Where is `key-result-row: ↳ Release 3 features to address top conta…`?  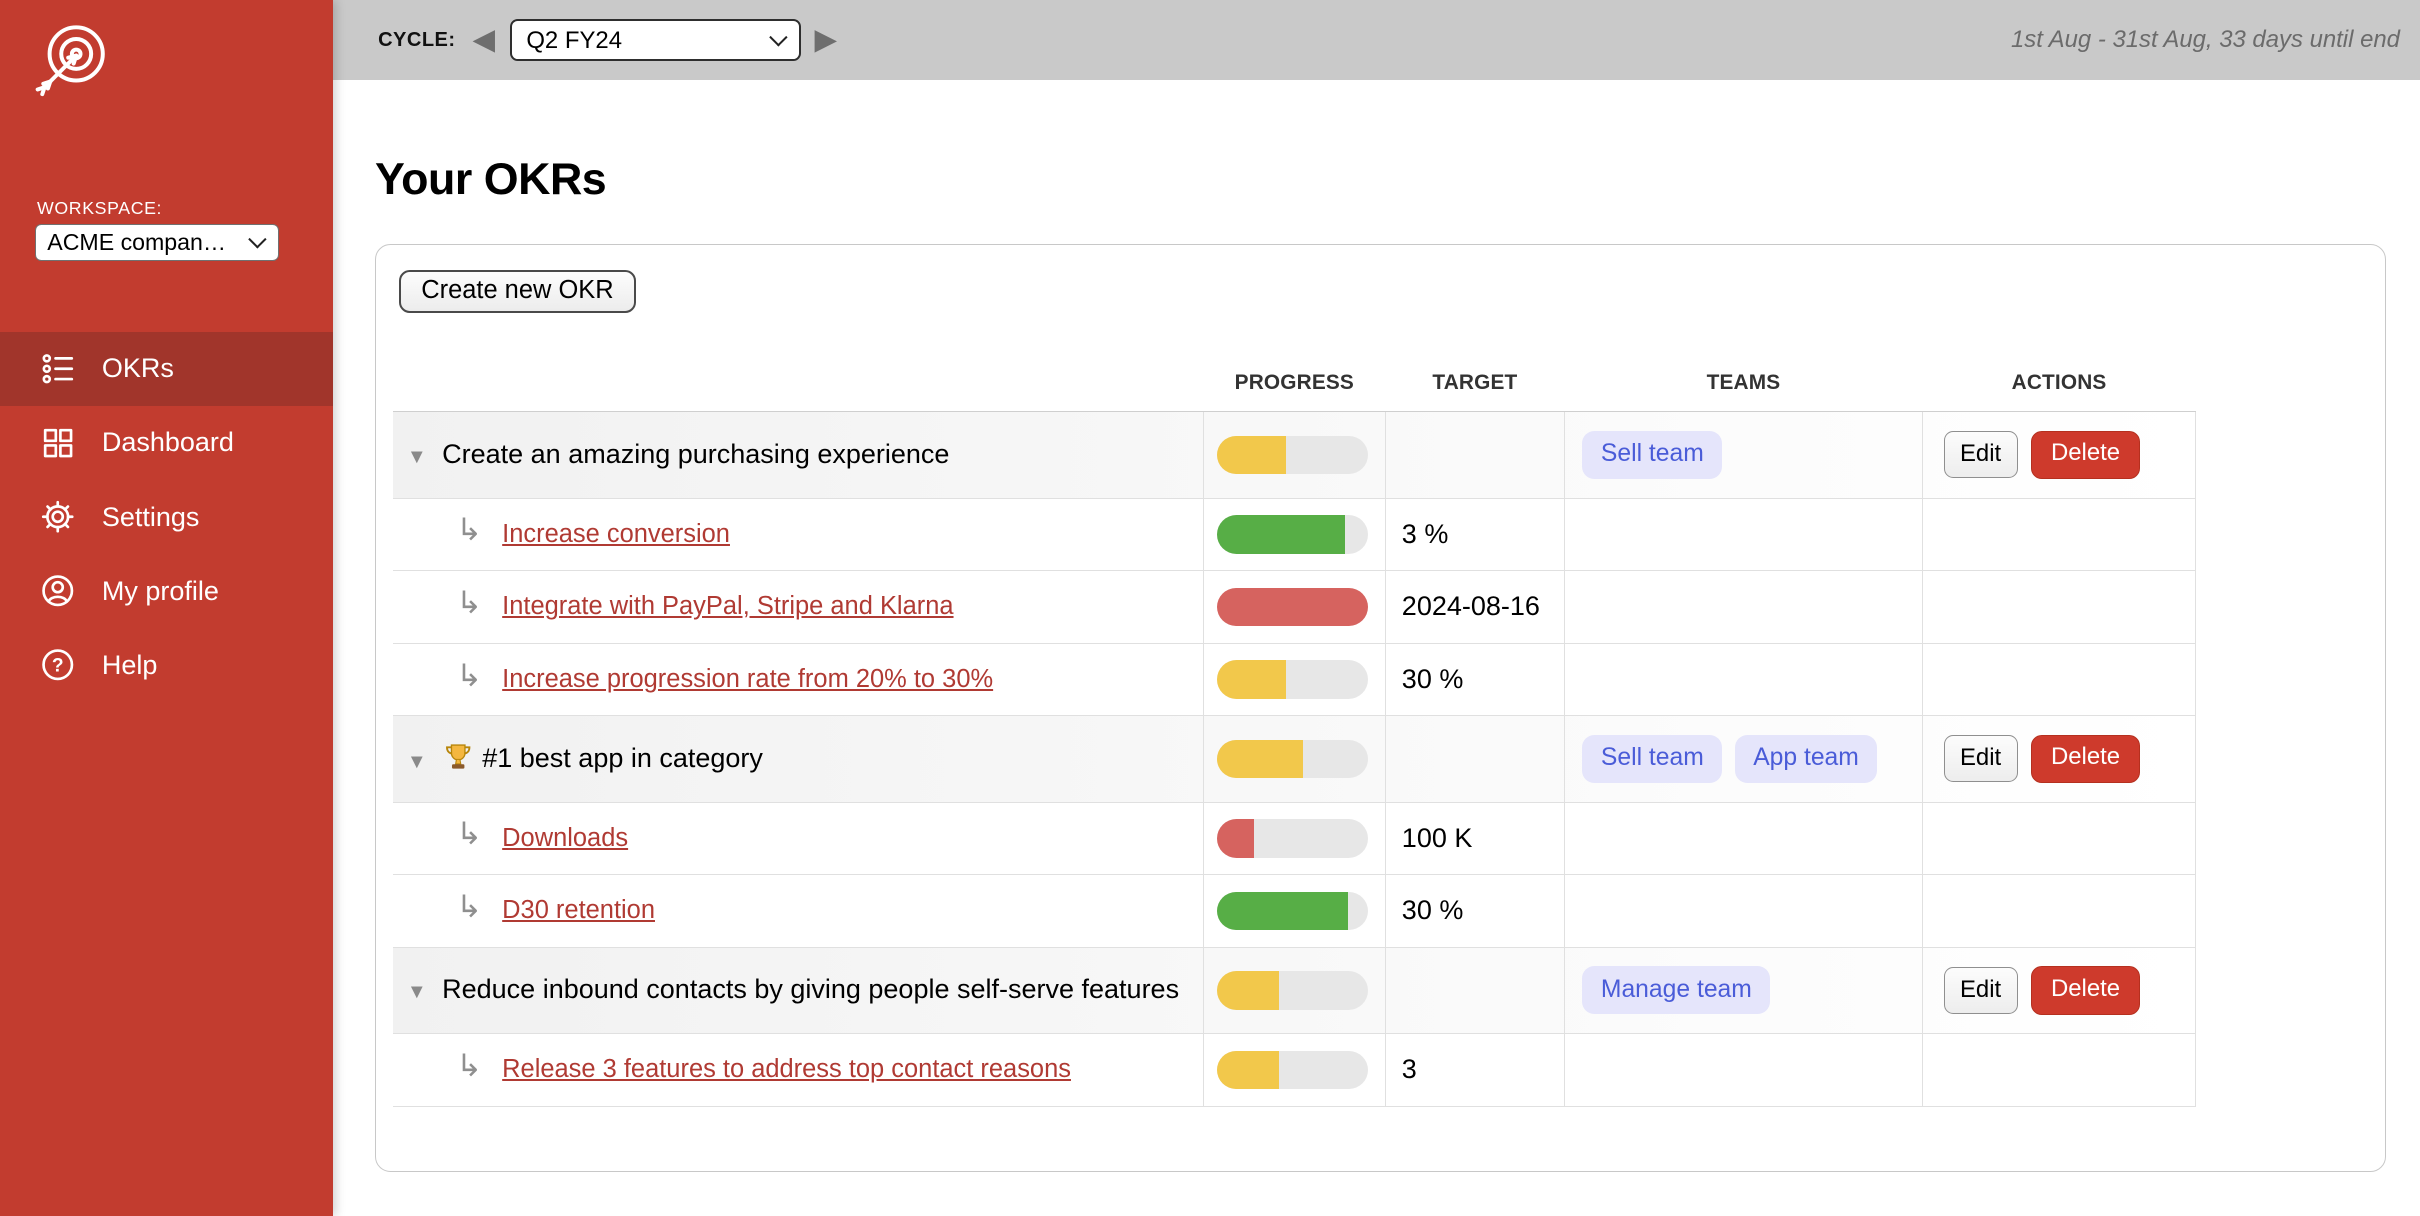
key-result-row: ↳ Release 3 features to address top conta… is located at coordinates (1294, 1070).